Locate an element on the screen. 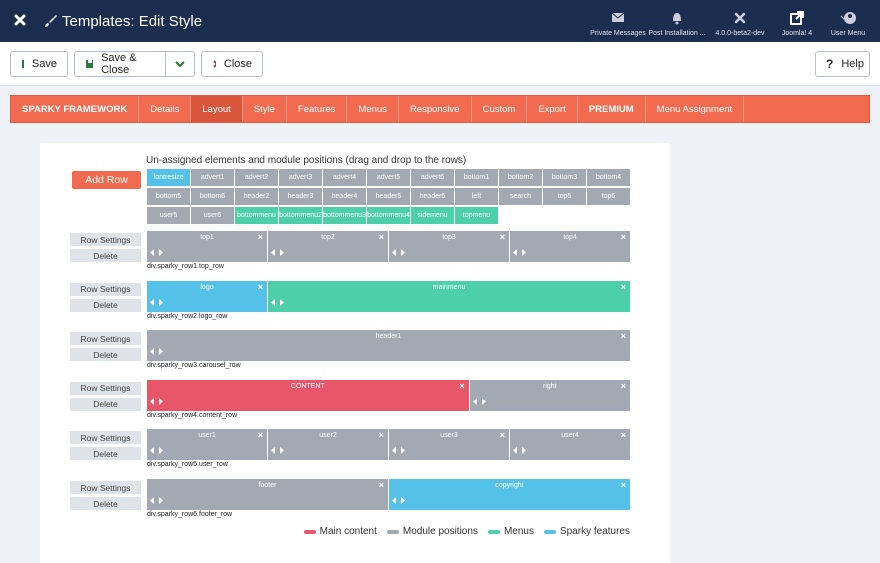 This screenshot has width=880, height=563. header-item: Joomla! 4 is located at coordinates (797, 23).